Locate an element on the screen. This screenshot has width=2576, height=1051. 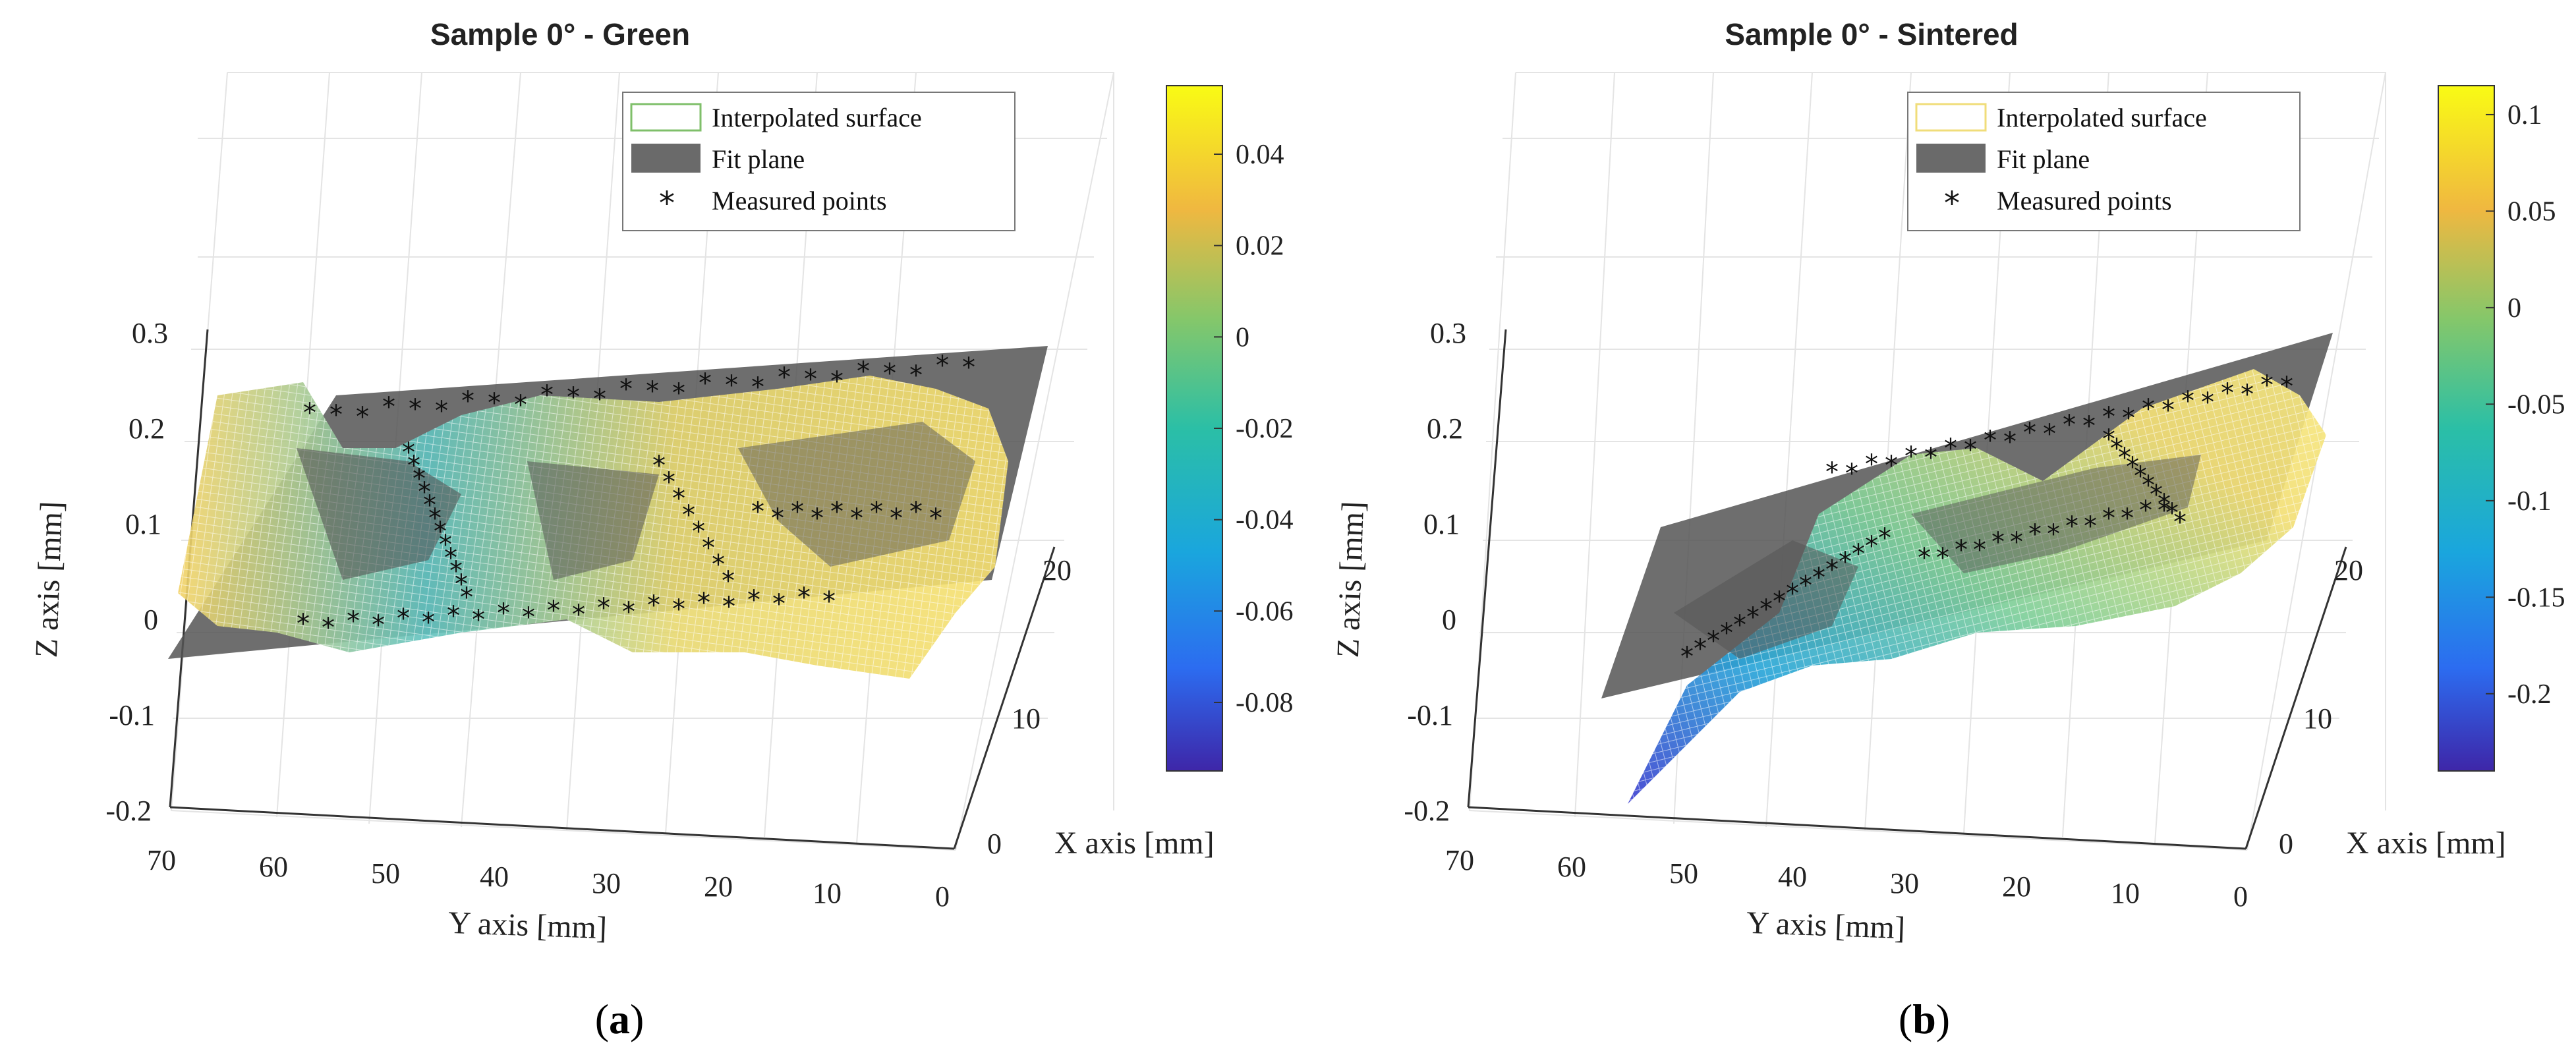
y-tick: 60 is located at coordinates (1572, 867).